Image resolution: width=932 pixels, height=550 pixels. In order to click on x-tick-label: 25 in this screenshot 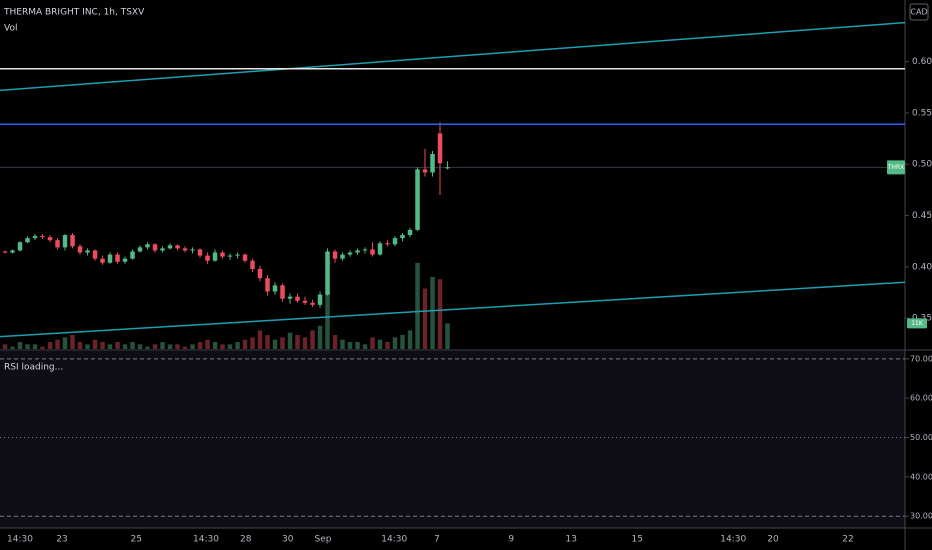, I will do `click(136, 540)`.